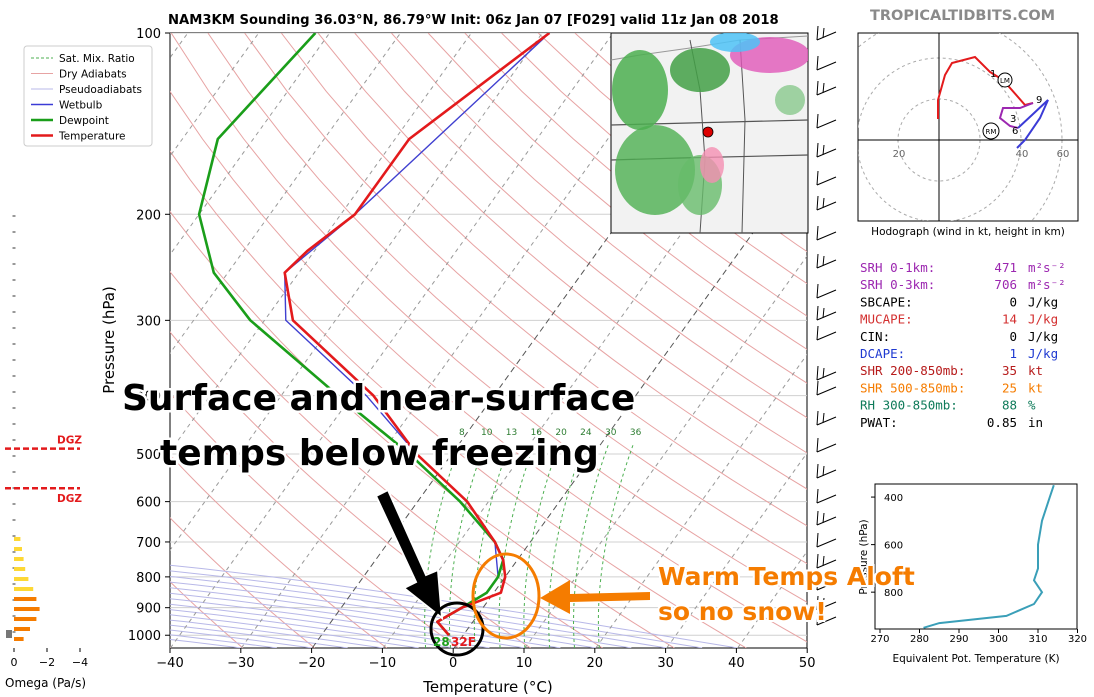 Image resolution: width=1094 pixels, height=697 pixels. I want to click on hodo-ring-label-60: 60, so click(1063, 154).